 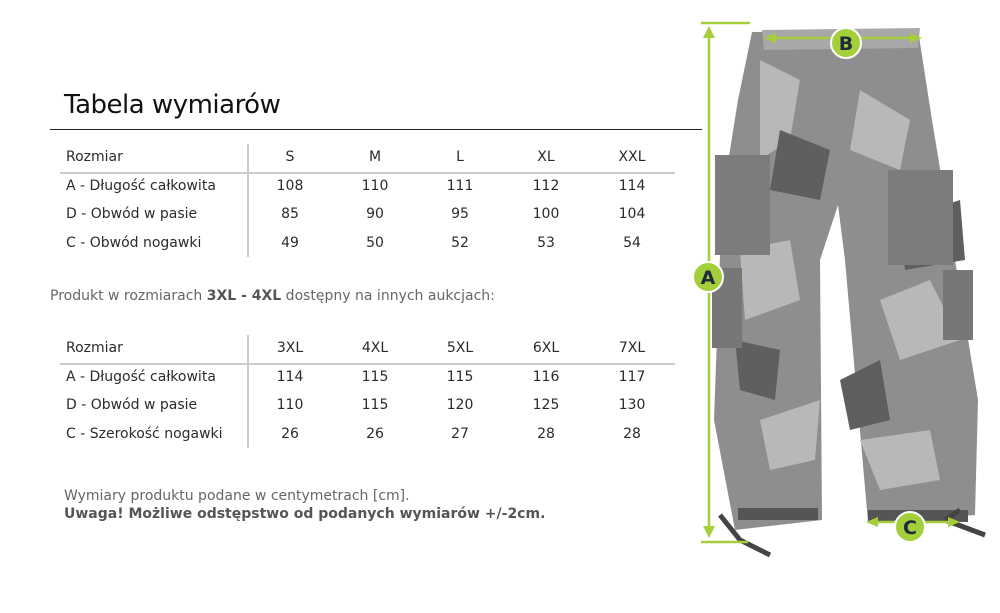 I want to click on svg-text: B, so click(x=846, y=44).